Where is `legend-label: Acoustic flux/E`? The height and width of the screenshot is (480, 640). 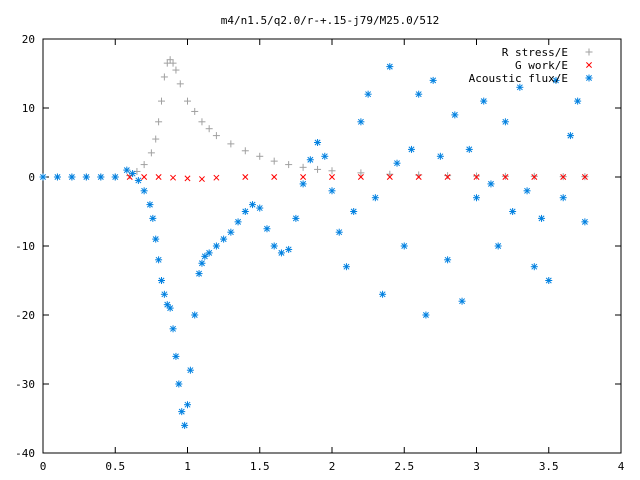 legend-label: Acoustic flux/E is located at coordinates (518, 78).